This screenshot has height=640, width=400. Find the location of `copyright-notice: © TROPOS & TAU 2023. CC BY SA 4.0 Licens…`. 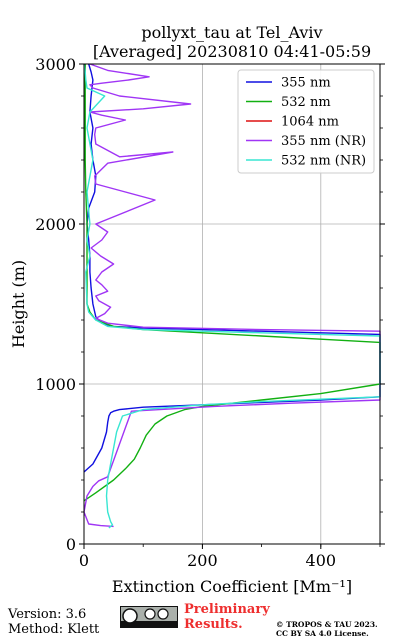

copyright-notice: © TROPOS & TAU 2023. CC BY SA 4.0 Licens… is located at coordinates (327, 629).